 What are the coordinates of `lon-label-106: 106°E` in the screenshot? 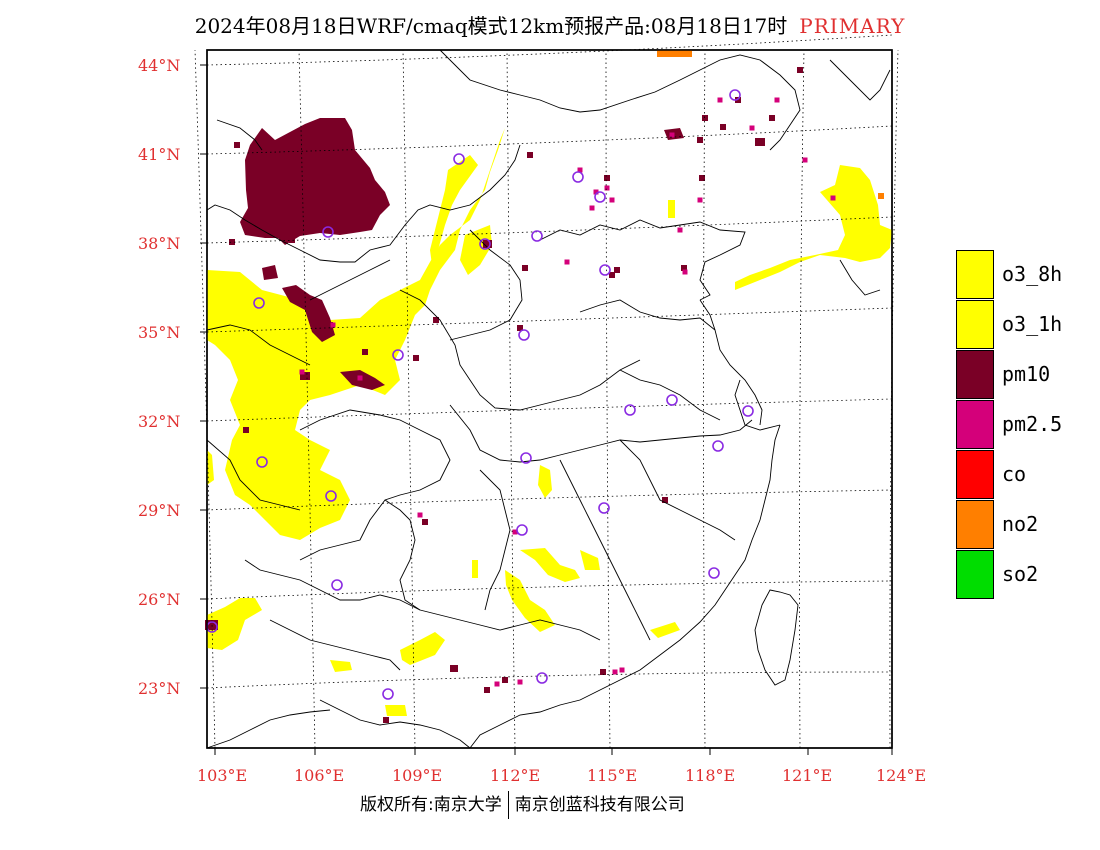 It's located at (319, 775).